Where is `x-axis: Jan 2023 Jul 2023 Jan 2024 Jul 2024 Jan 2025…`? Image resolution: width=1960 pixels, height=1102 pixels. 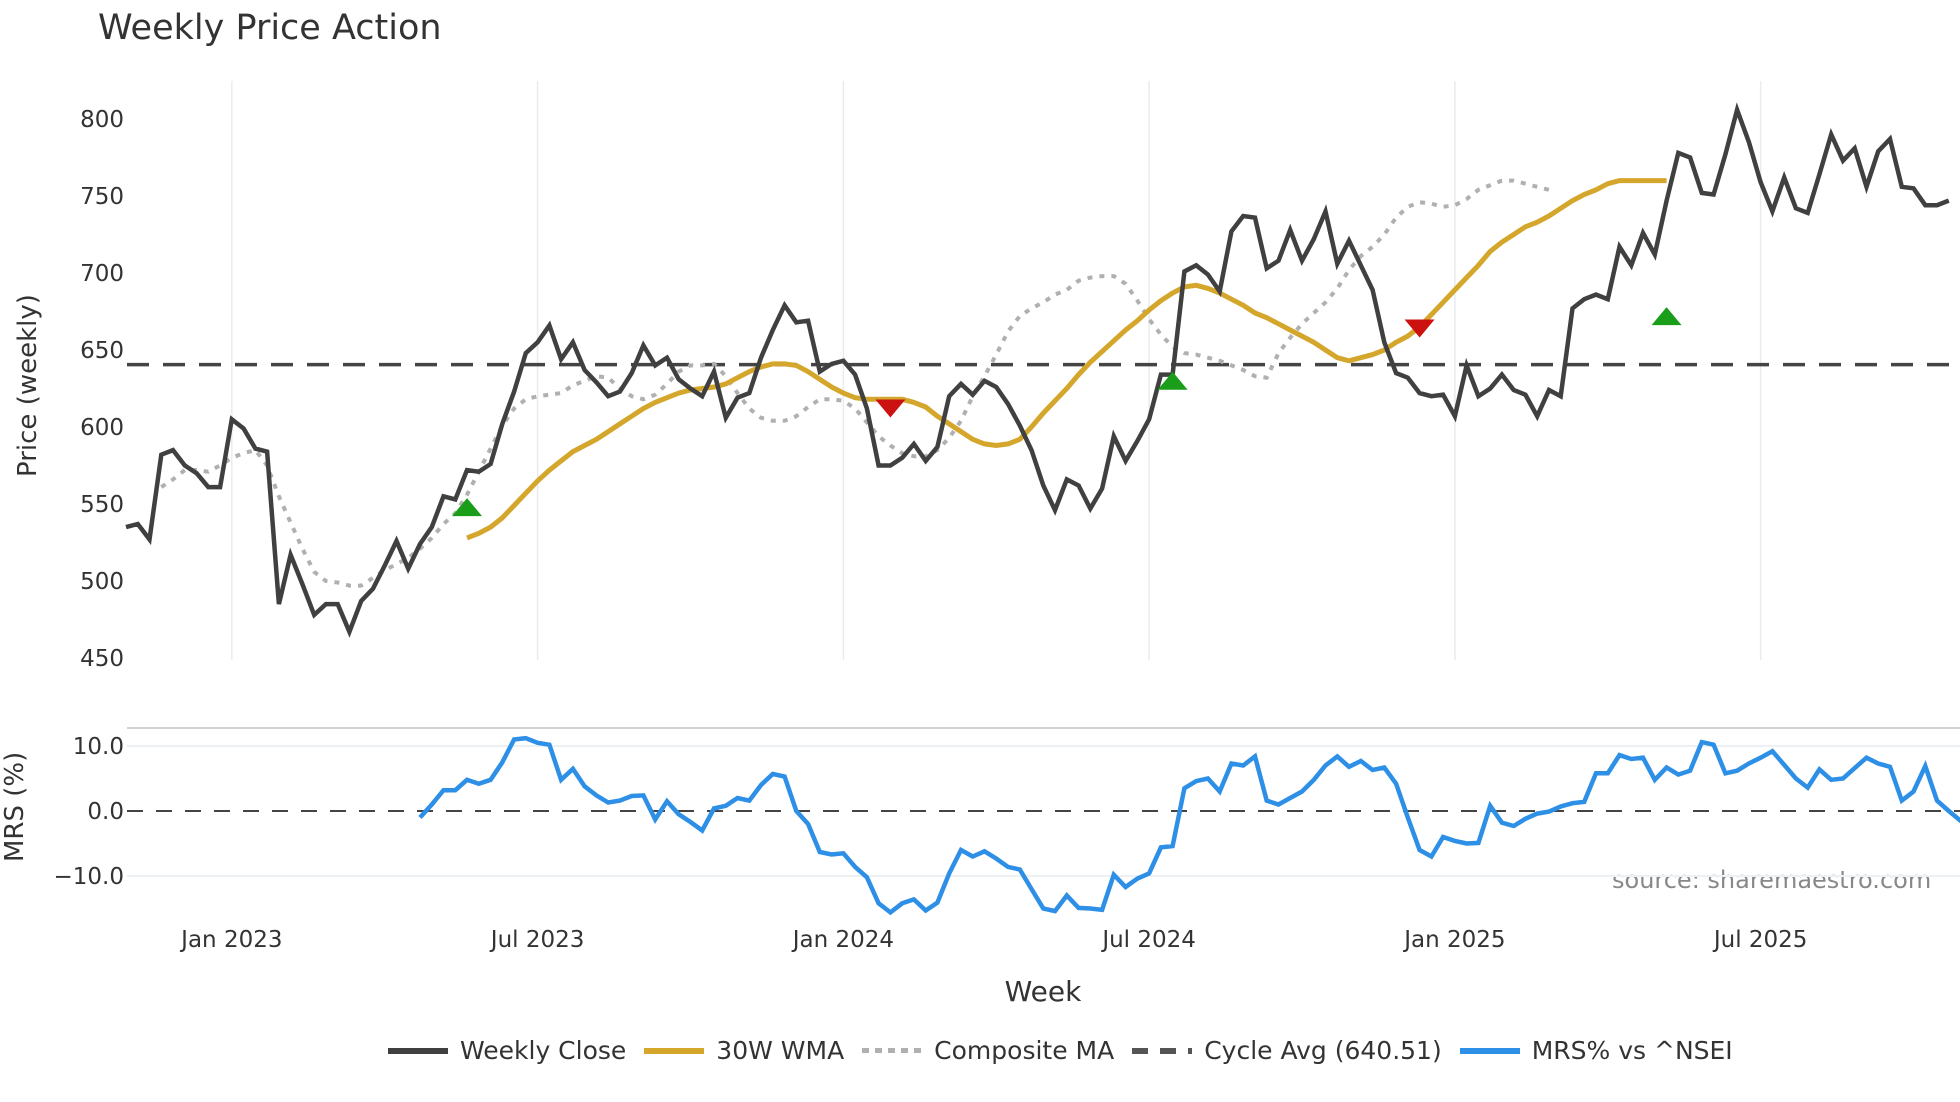
x-axis: Jan 2023 Jul 2023 Jan 2024 Jul 2024 Jan 2025… is located at coordinates (993, 940).